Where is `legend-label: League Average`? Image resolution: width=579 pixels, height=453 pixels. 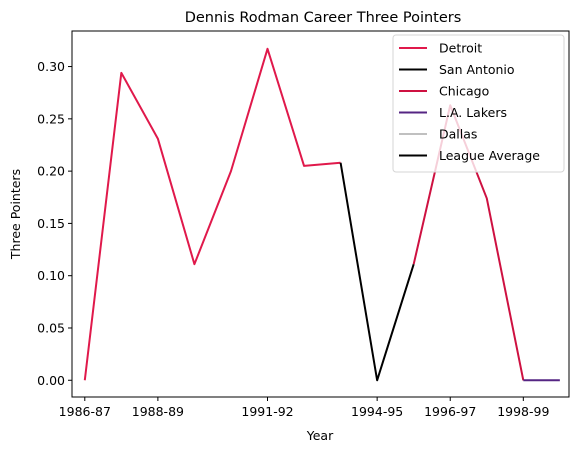 legend-label: League Average is located at coordinates (489, 155).